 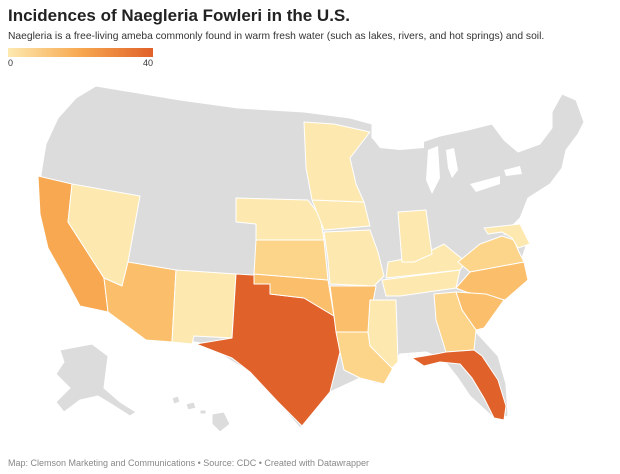 What do you see at coordinates (337, 162) in the screenshot?
I see `state-minnesota` at bounding box center [337, 162].